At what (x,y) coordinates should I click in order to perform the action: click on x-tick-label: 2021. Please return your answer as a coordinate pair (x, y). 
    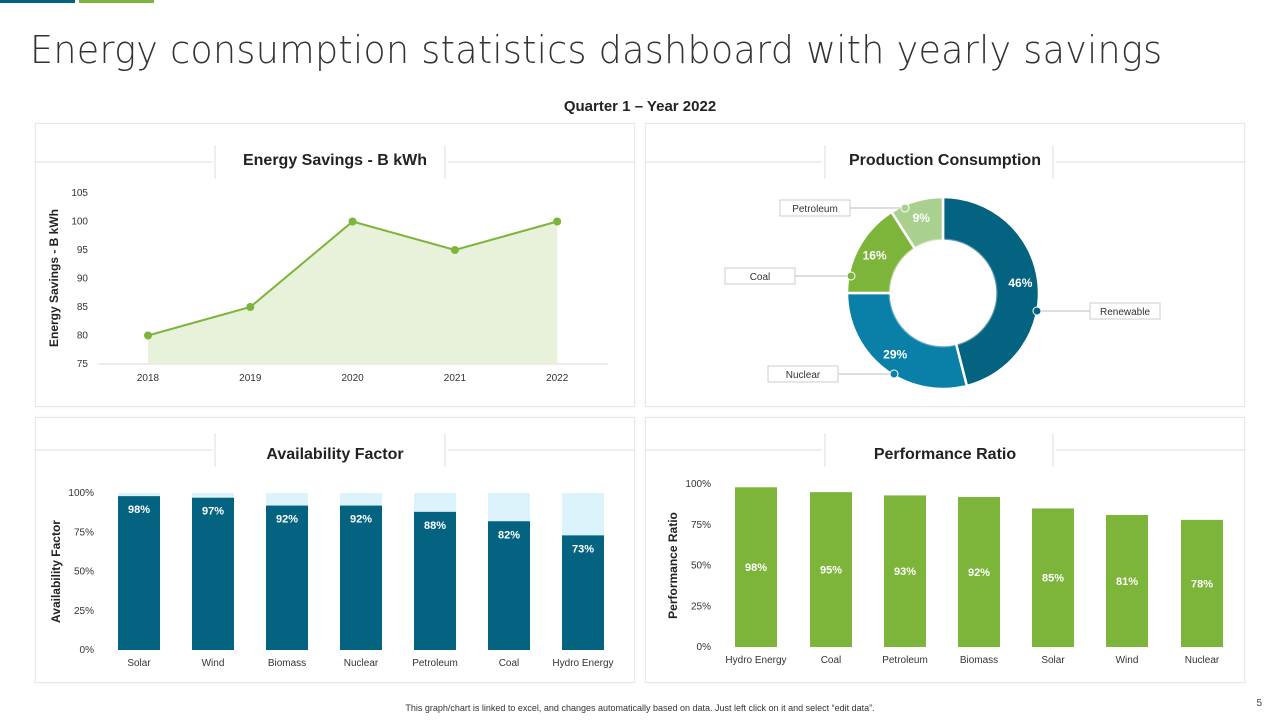
    Looking at the image, I should click on (455, 378).